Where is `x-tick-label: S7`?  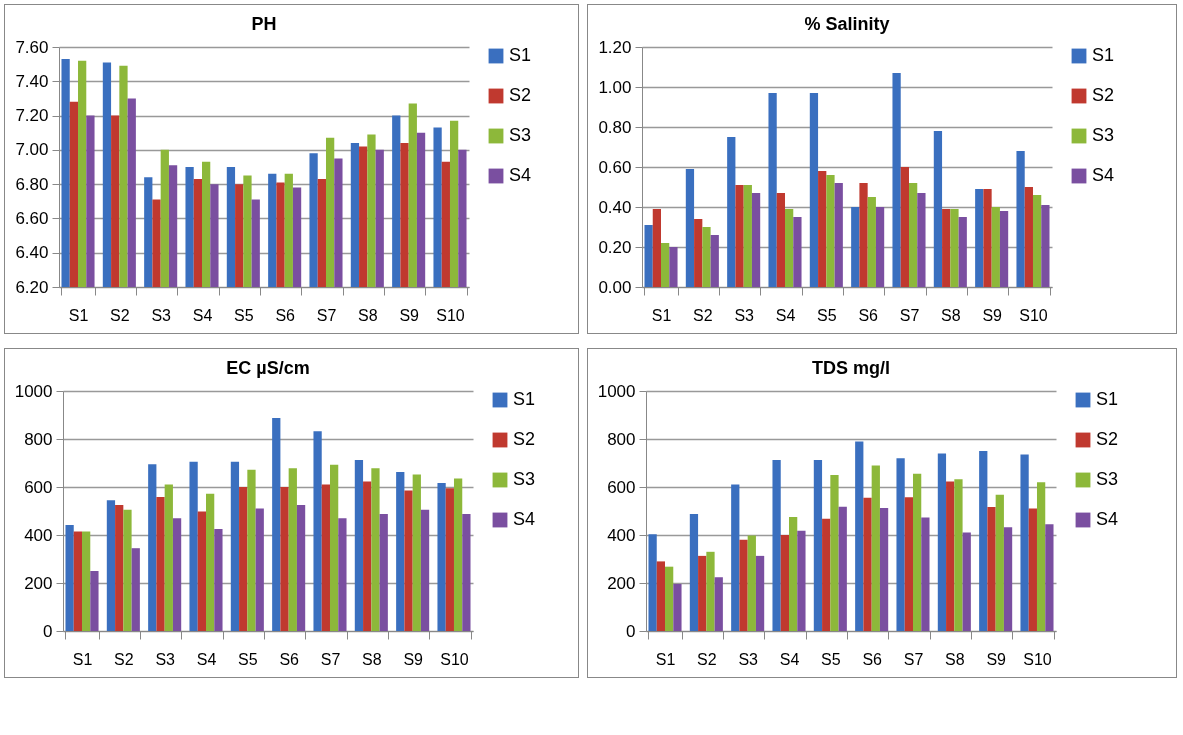
x-tick-label: S7 is located at coordinates (909, 315).